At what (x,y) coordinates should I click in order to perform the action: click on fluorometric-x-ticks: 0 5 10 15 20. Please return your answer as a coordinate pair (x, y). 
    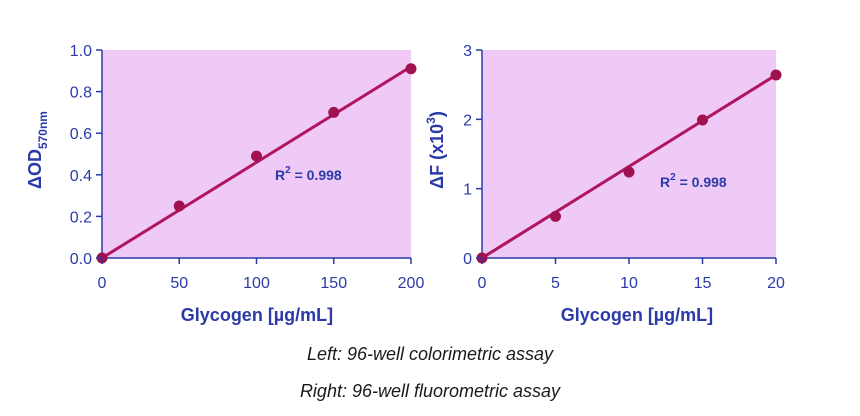
    Looking at the image, I should click on (631, 275).